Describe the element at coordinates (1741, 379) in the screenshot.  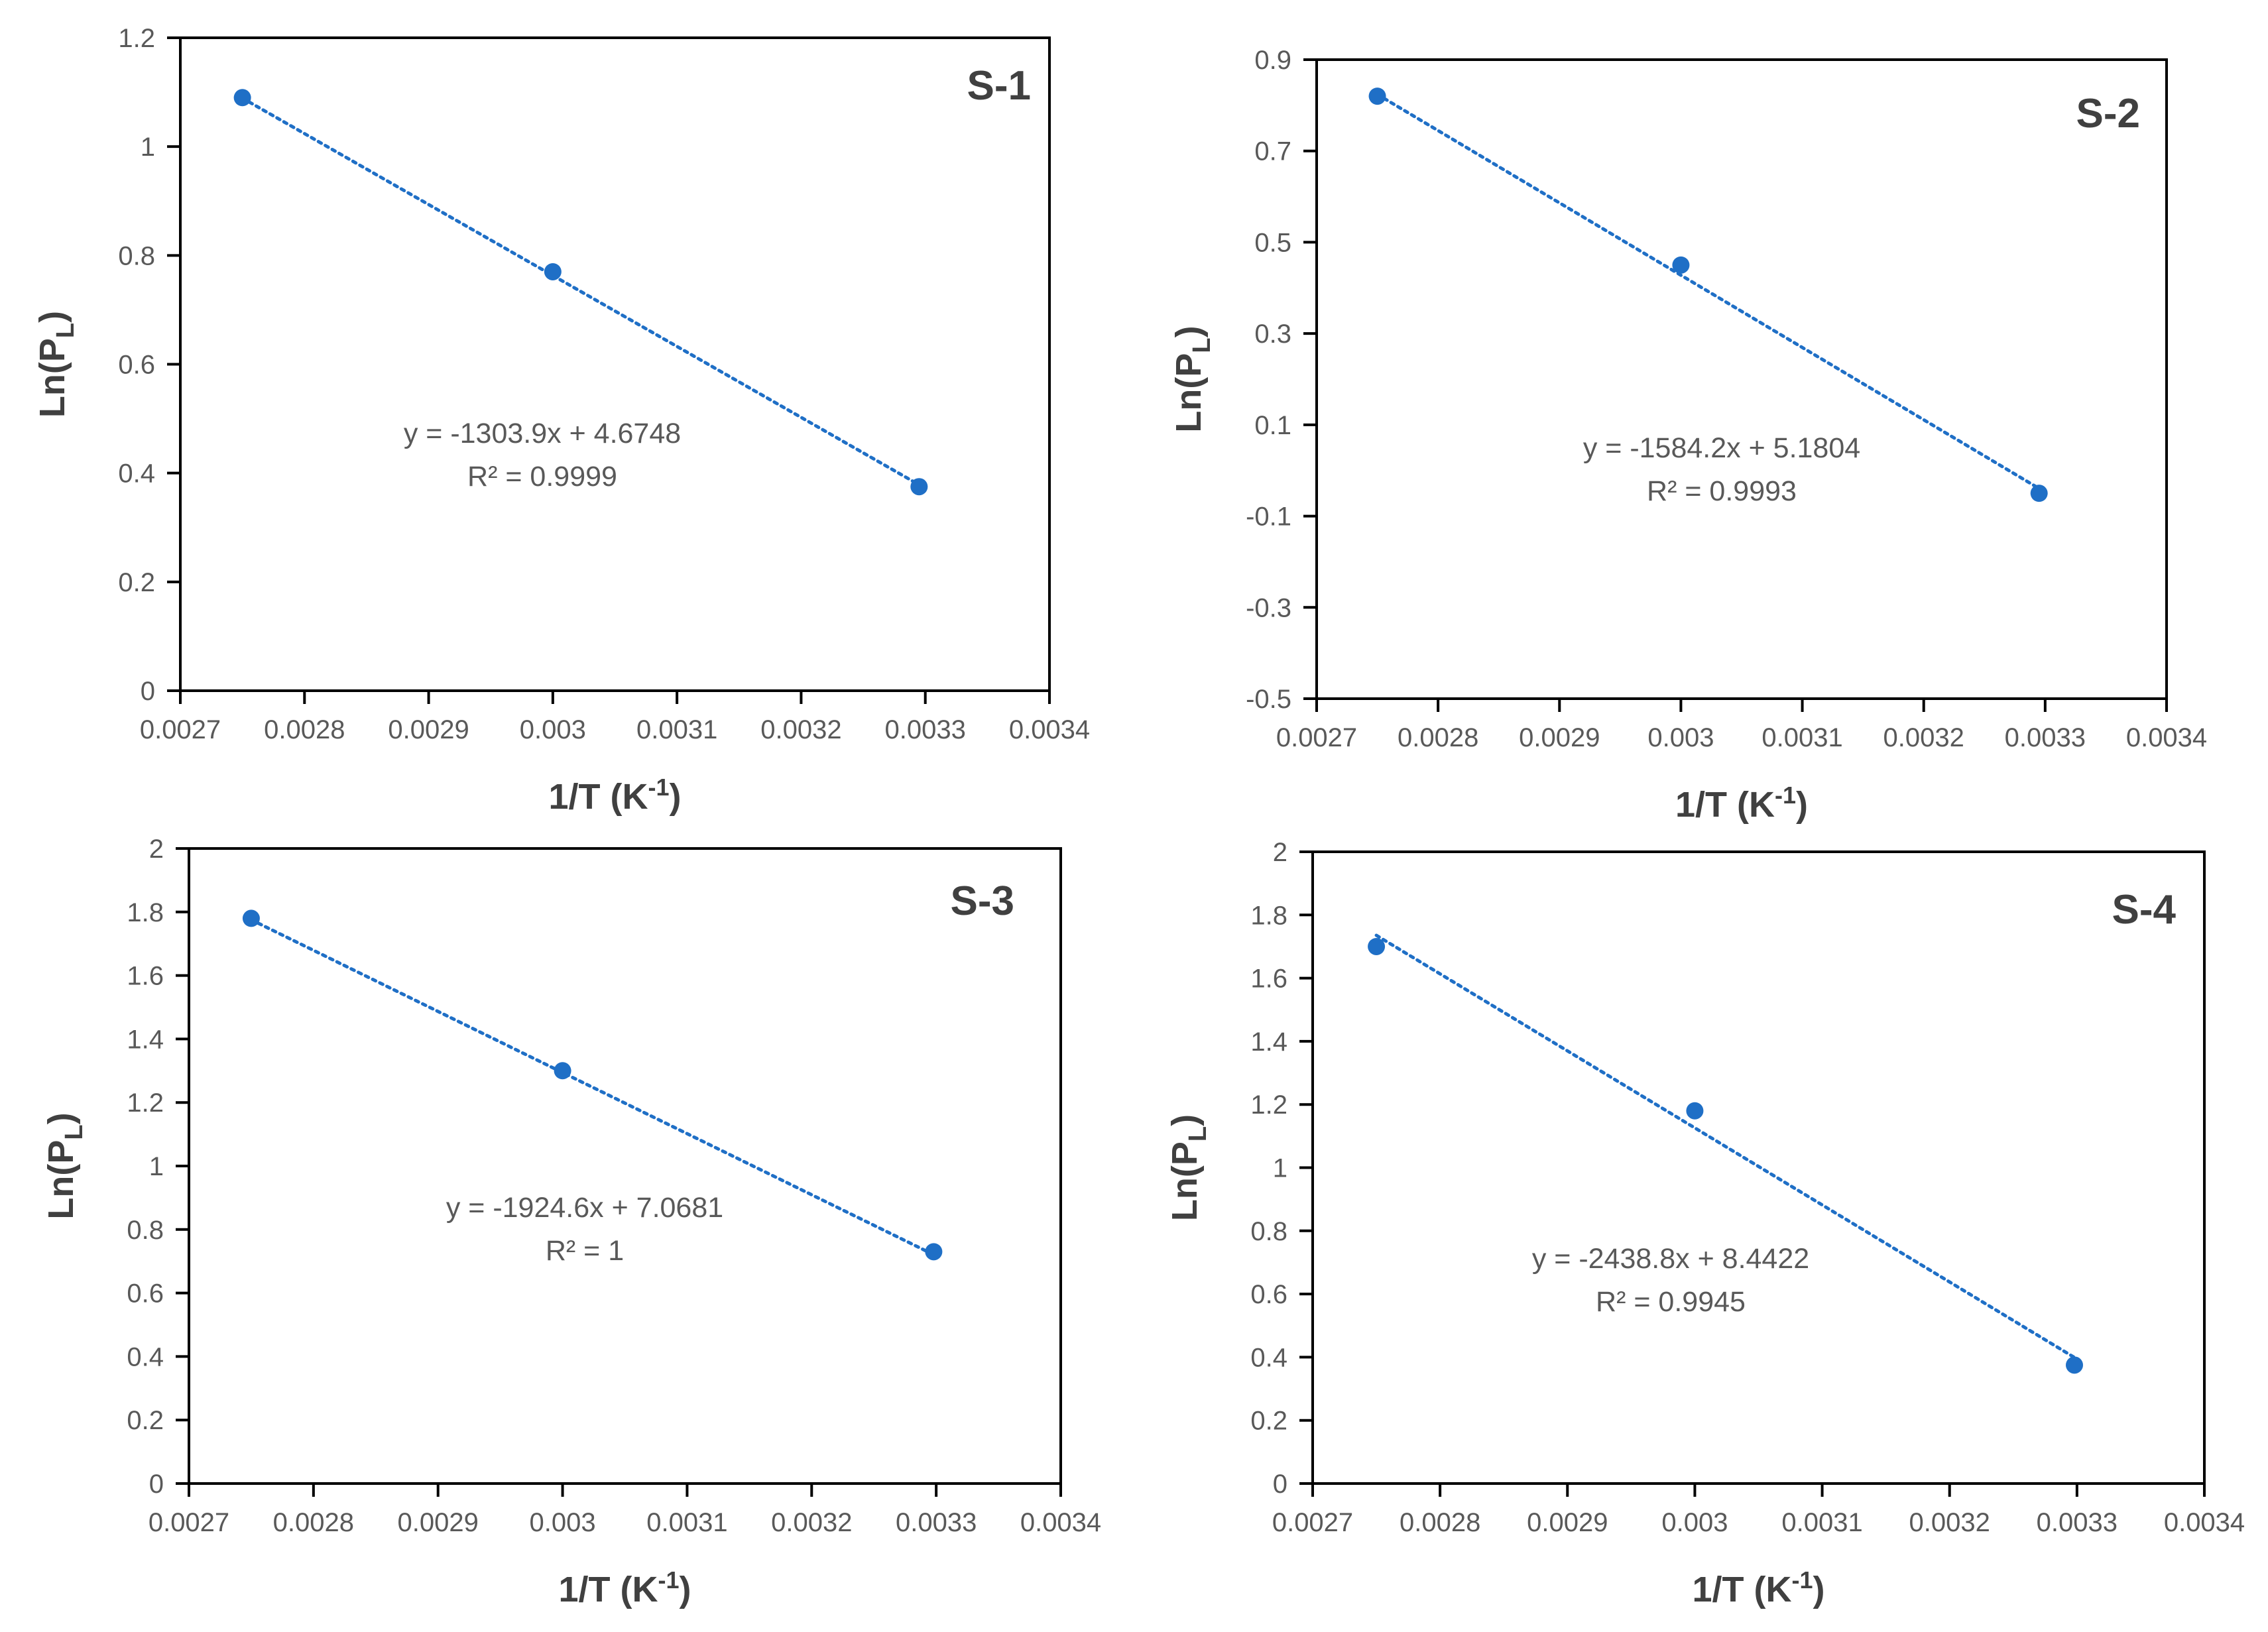
I see `plot-frame` at that location.